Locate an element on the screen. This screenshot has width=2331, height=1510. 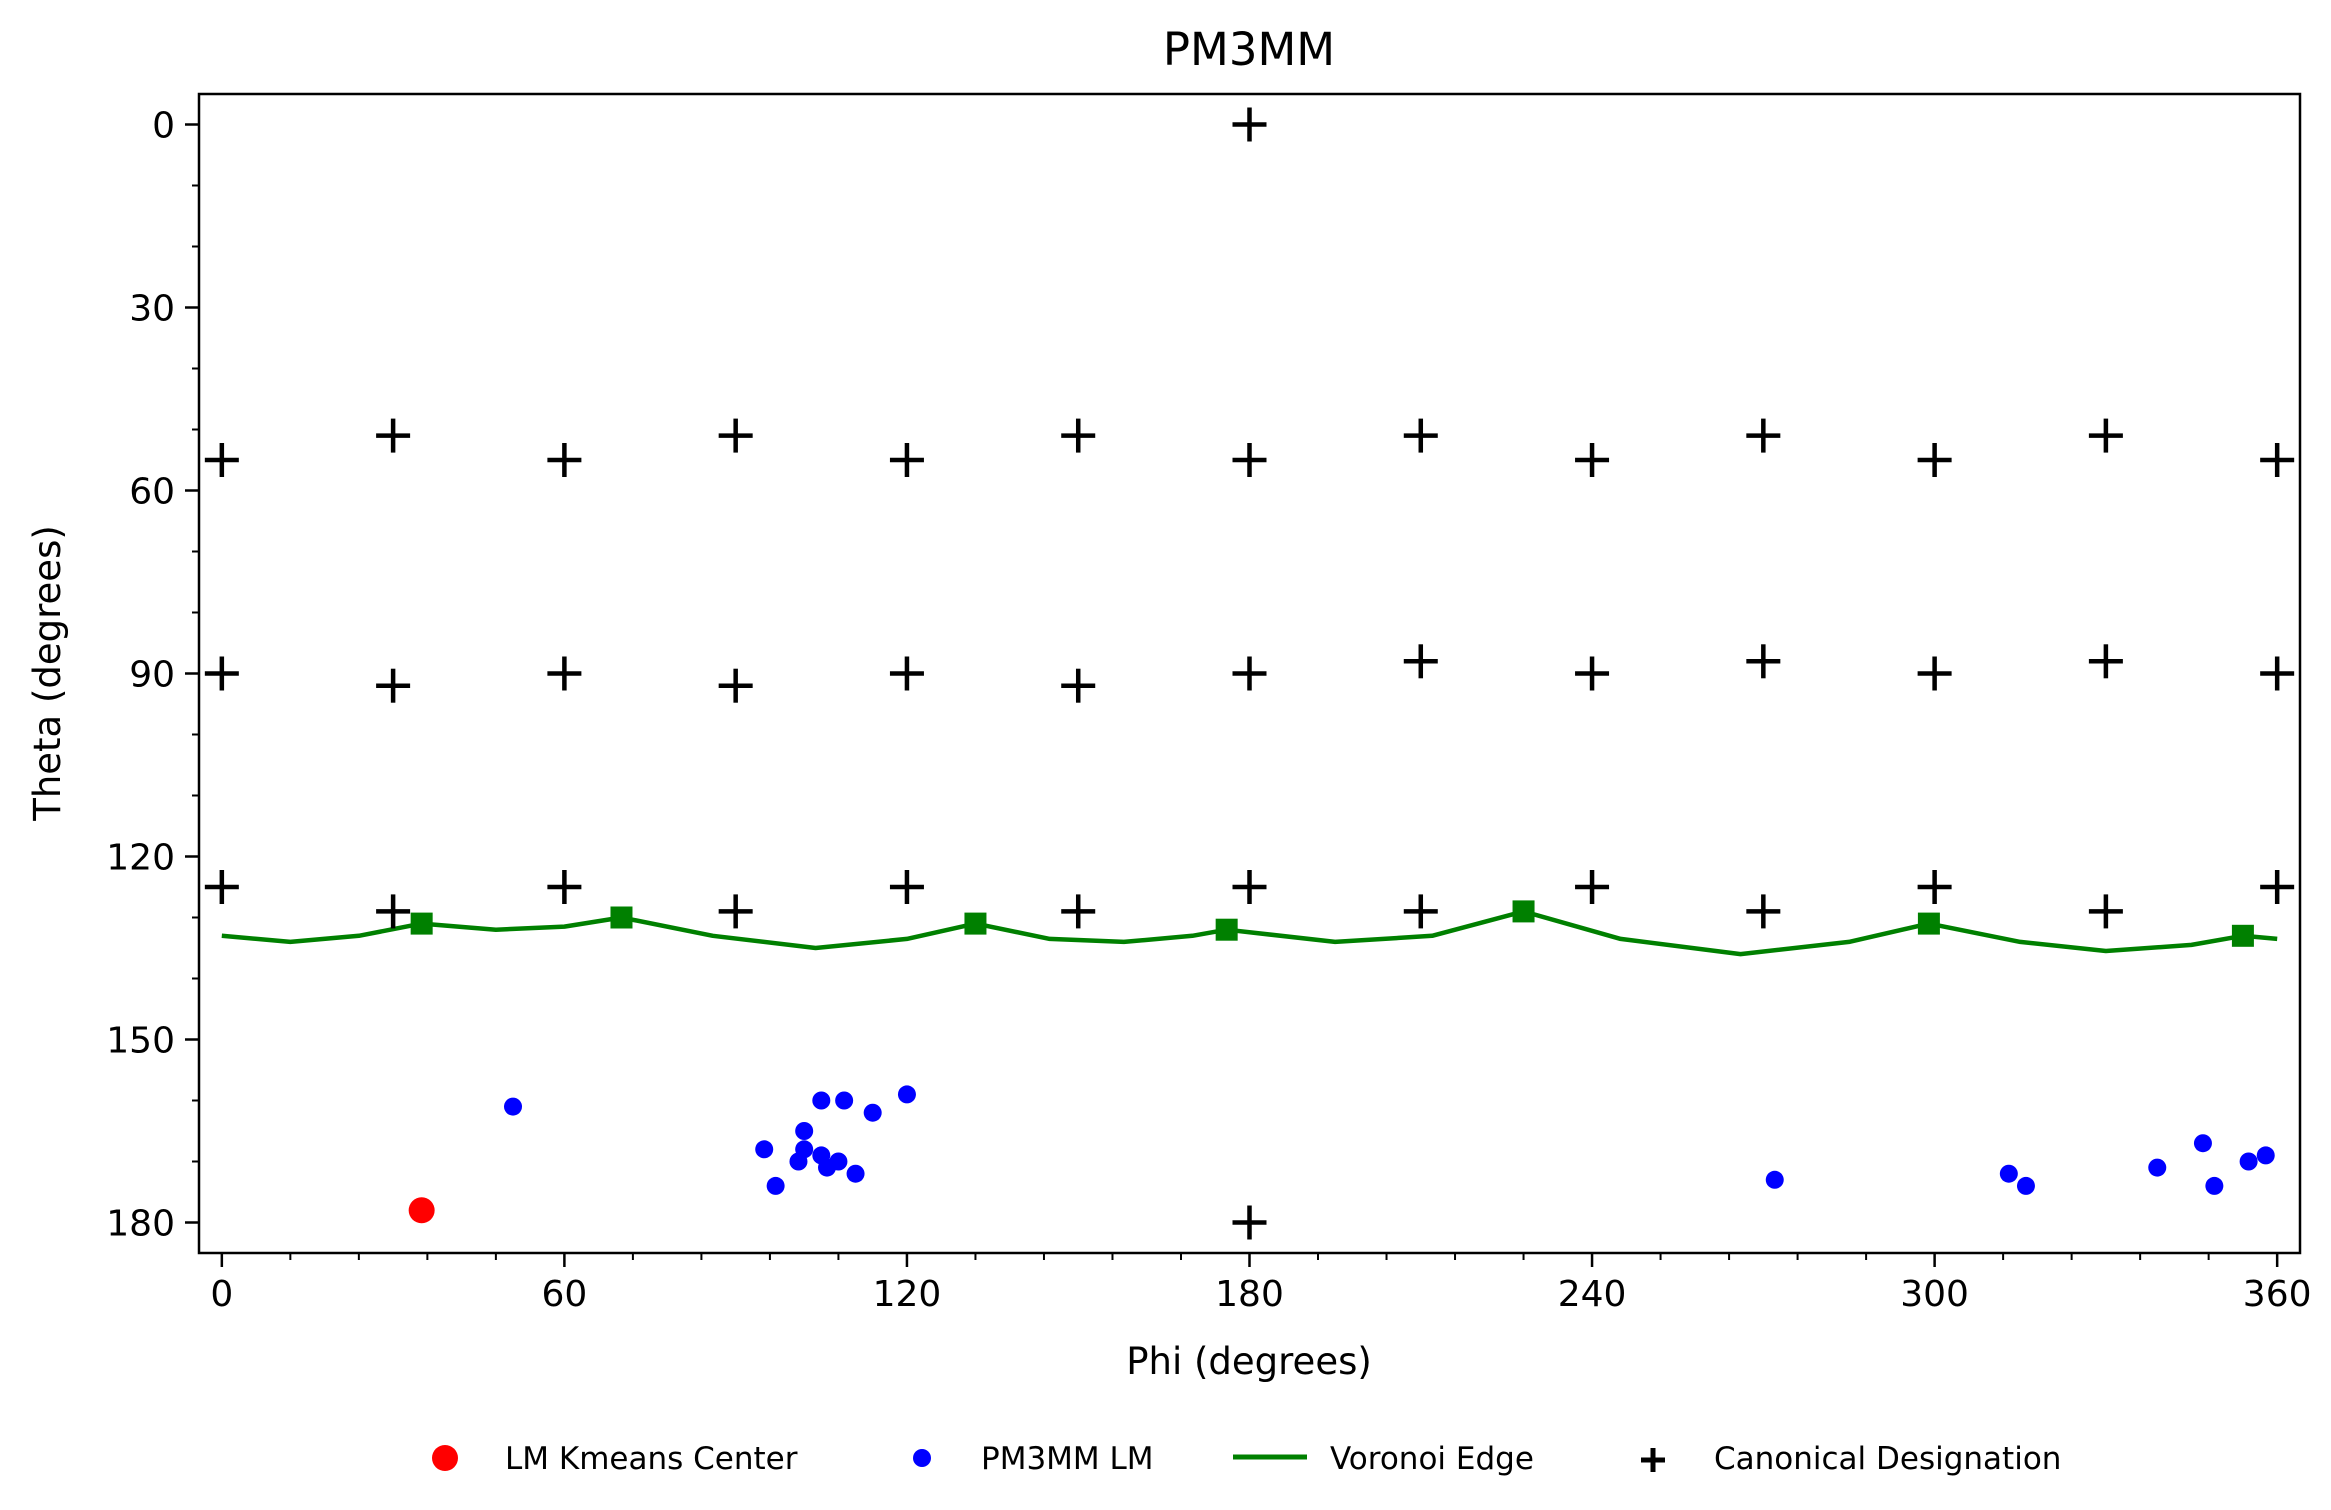
legend-label-canonical-designation: Canonical Designation is located at coordinates (1887, 1459).